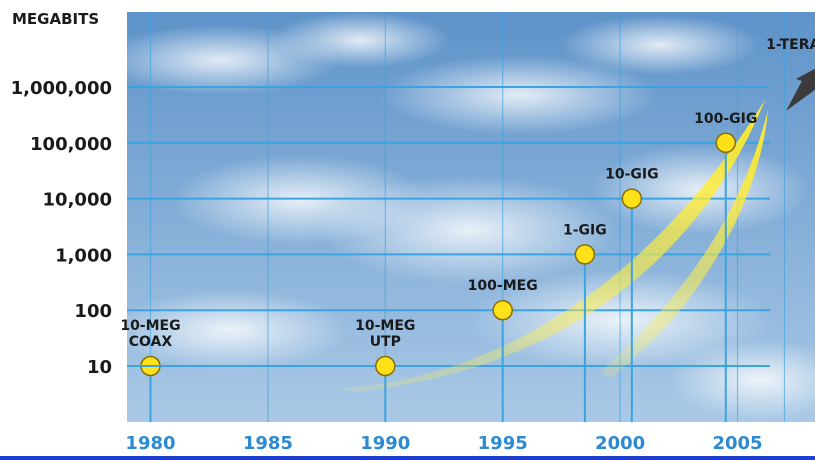 This screenshot has height=460, width=815. I want to click on x-tick-label: 1980, so click(150, 443).